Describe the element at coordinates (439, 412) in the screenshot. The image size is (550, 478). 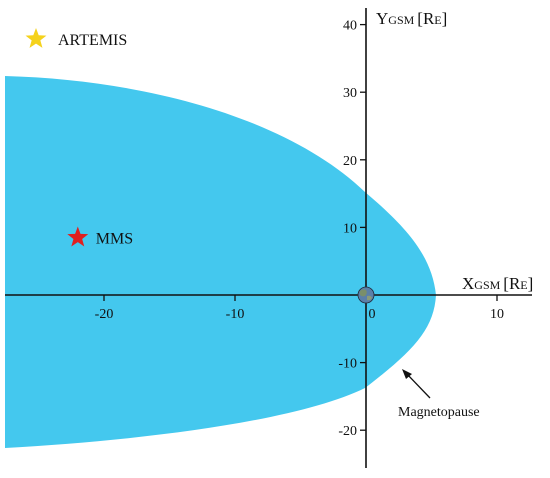
I see `magnetopause-label: Magnetopause` at that location.